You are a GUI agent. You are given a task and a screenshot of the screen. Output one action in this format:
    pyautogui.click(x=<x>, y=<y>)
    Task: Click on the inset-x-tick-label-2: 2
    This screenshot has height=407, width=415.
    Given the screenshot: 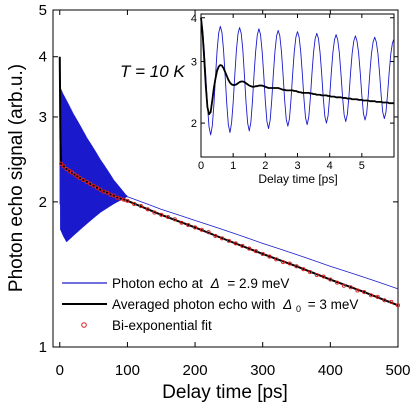 What is the action you would take?
    pyautogui.click(x=265, y=166)
    